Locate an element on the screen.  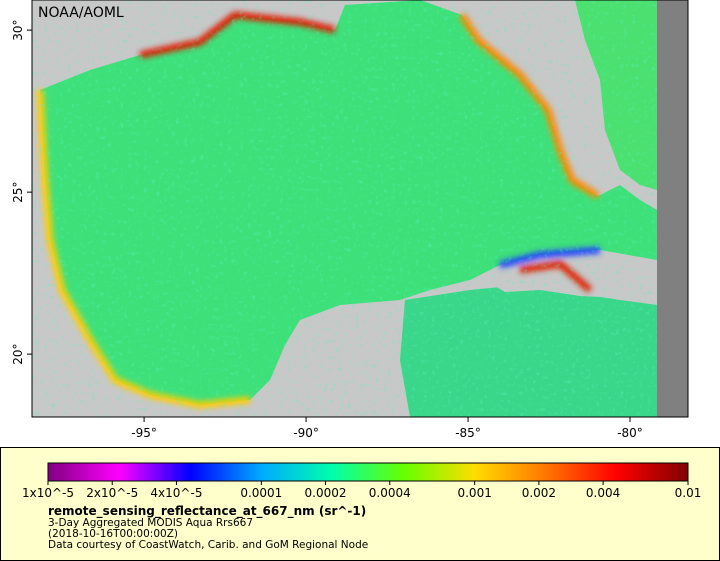
watermark-bg is located at coordinates (76, 12).